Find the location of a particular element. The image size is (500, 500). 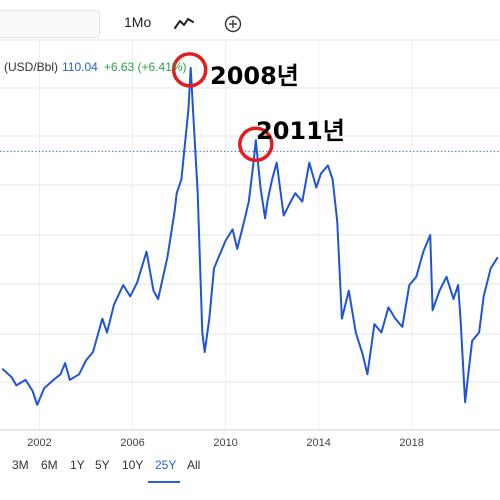

x-tick-label: 2002 is located at coordinates (39, 443).